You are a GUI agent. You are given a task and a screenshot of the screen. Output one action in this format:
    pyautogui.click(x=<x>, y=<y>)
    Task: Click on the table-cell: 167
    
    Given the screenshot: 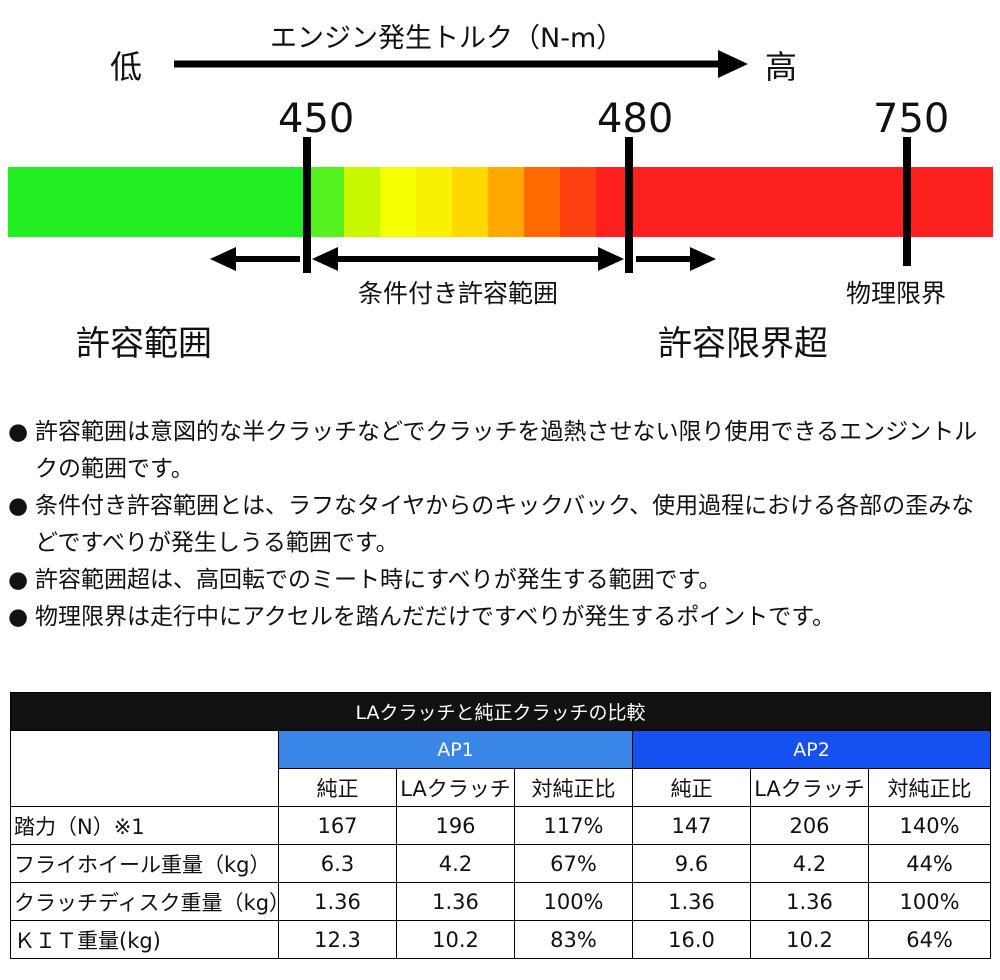 What is the action you would take?
    pyautogui.click(x=337, y=825)
    